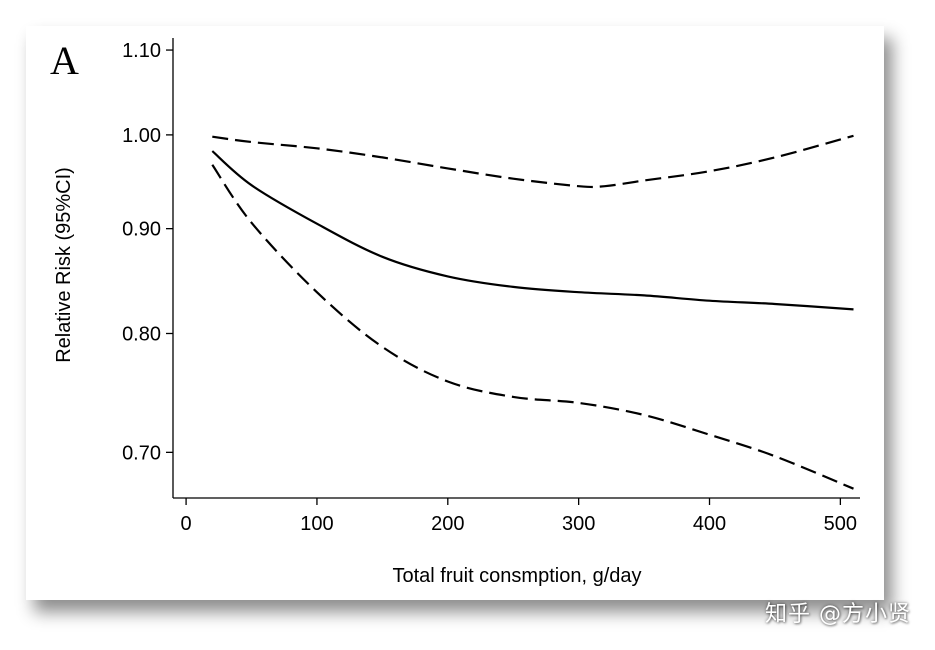  I want to click on watermark: 知乎 @方小贤, so click(838, 614).